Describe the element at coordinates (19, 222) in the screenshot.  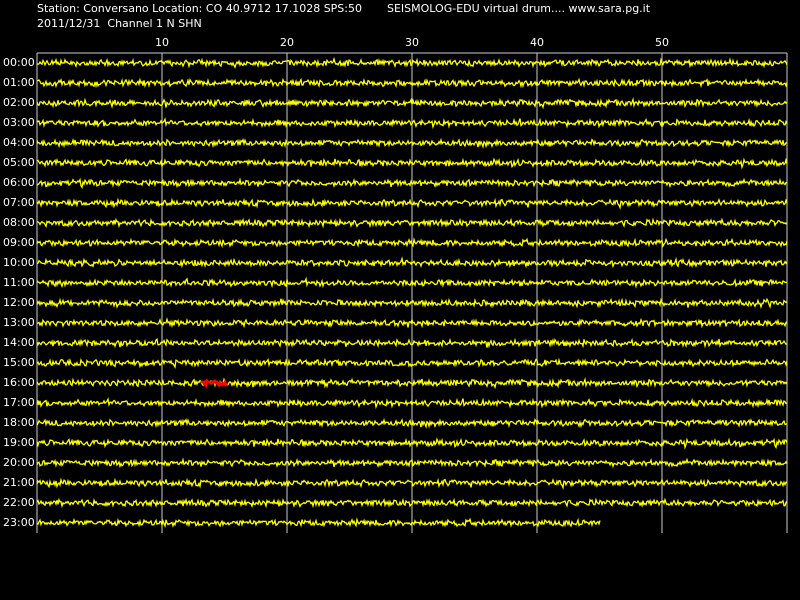
I see `row-label: 08:00` at that location.